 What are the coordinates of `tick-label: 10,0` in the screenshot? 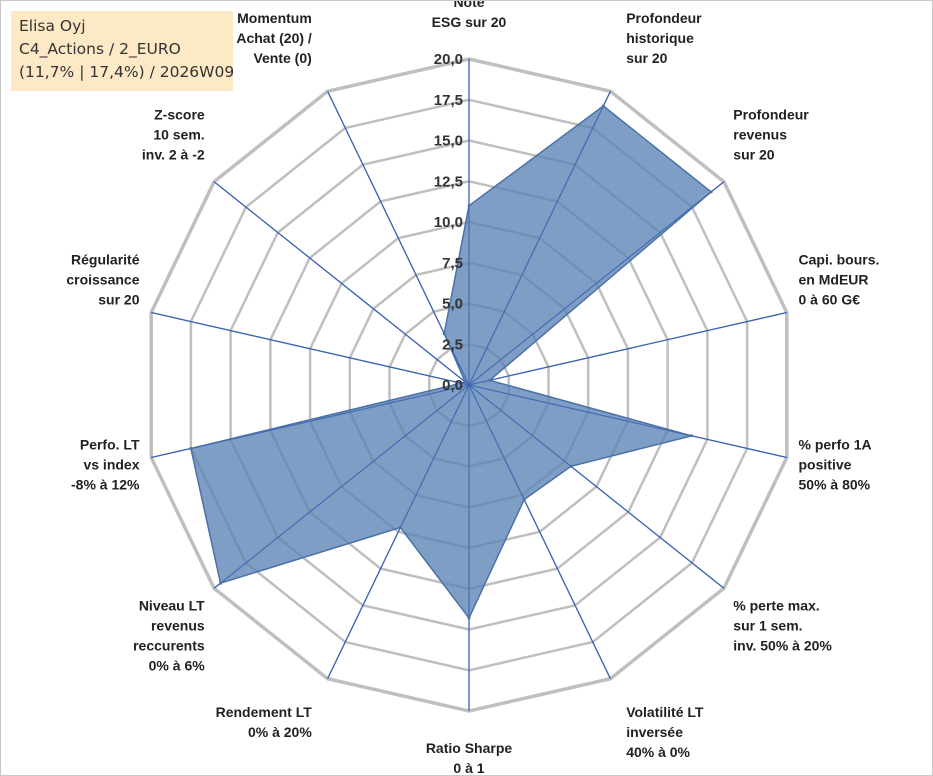 It's located at (448, 222).